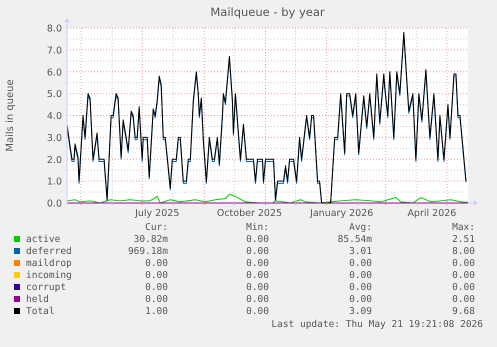 This screenshot has height=347, width=497. I want to click on text: 30.82m, so click(151, 239).